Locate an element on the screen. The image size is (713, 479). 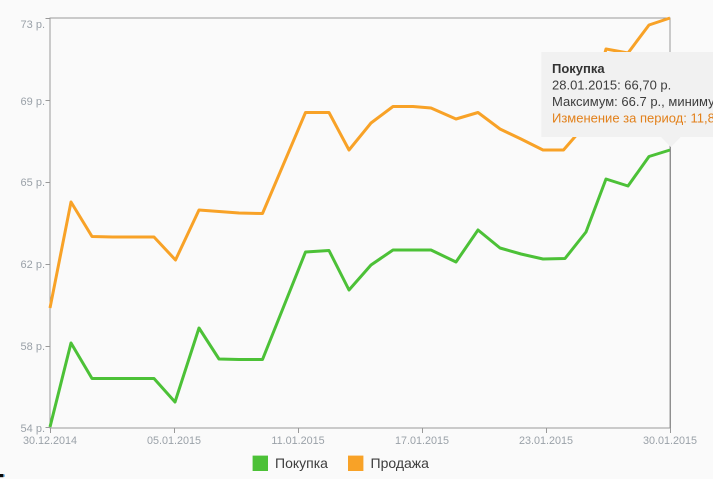
svg-text:Изменение за период: 11,85 р.: Изменение за период: 11,85 р. (2 is located at coordinates (632, 118).